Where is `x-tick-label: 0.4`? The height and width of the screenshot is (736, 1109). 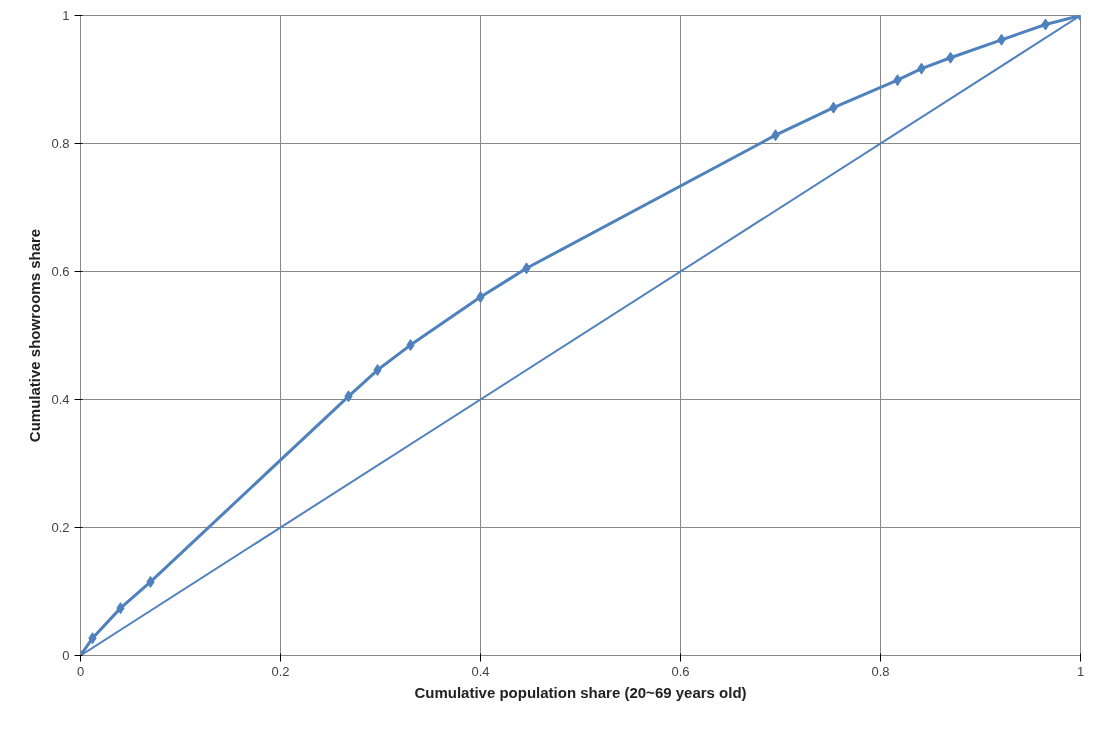
x-tick-label: 0.4 is located at coordinates (480, 671).